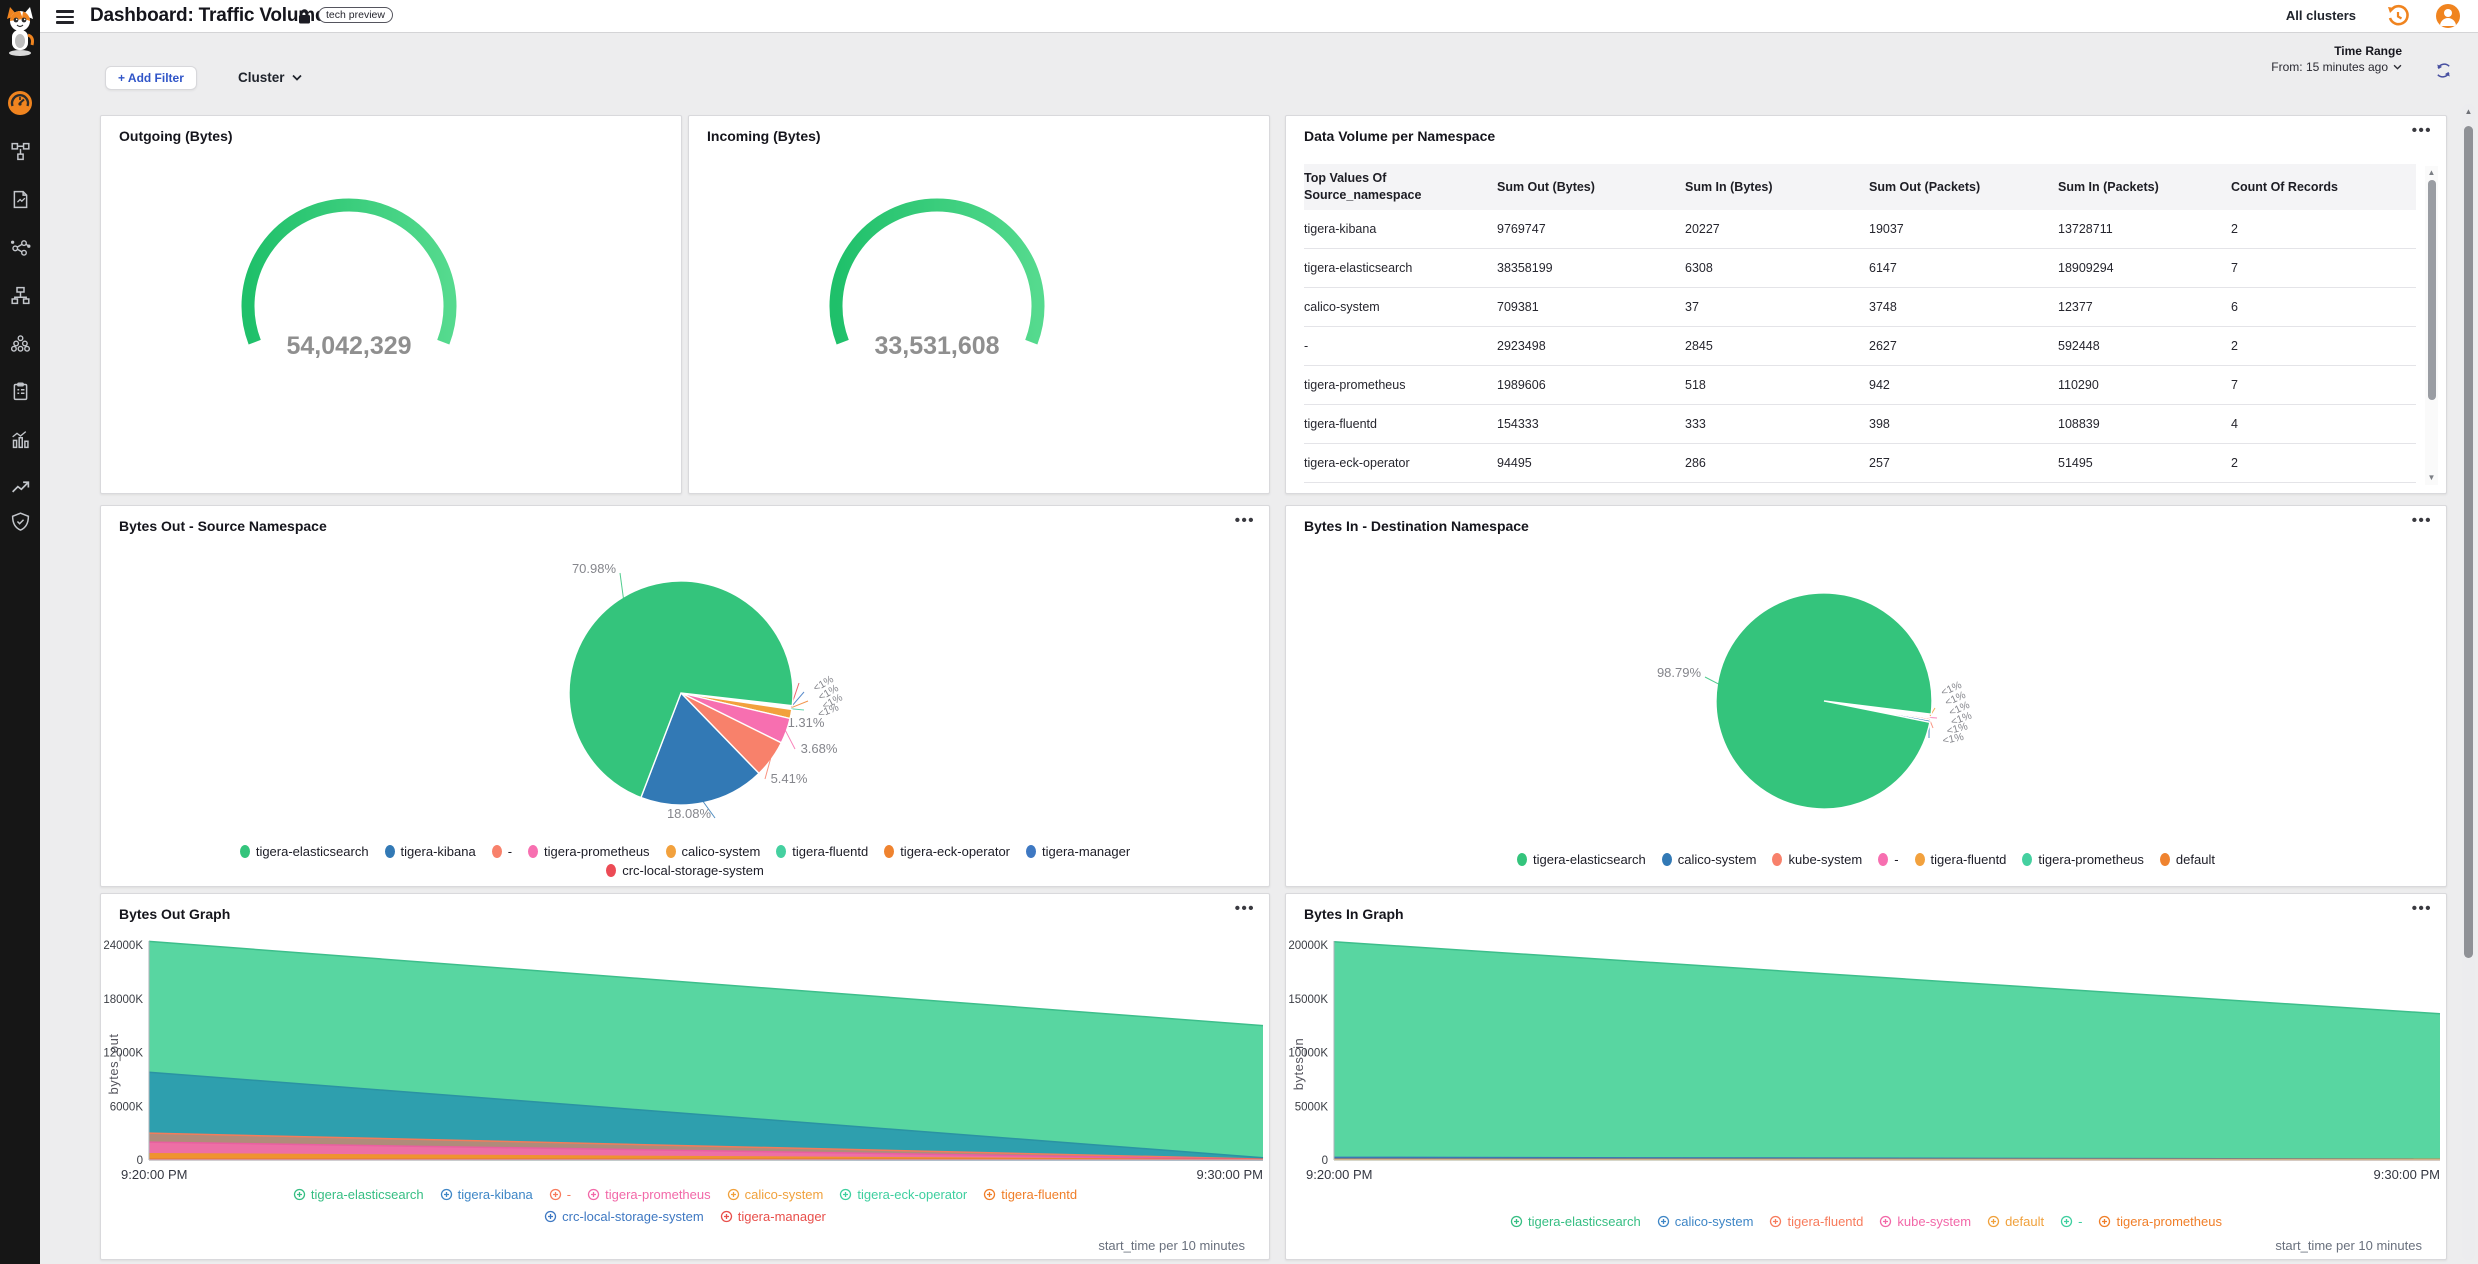 The image size is (2478, 1264). Describe the element at coordinates (20, 521) in the screenshot. I see `threat-shield-icon` at that location.